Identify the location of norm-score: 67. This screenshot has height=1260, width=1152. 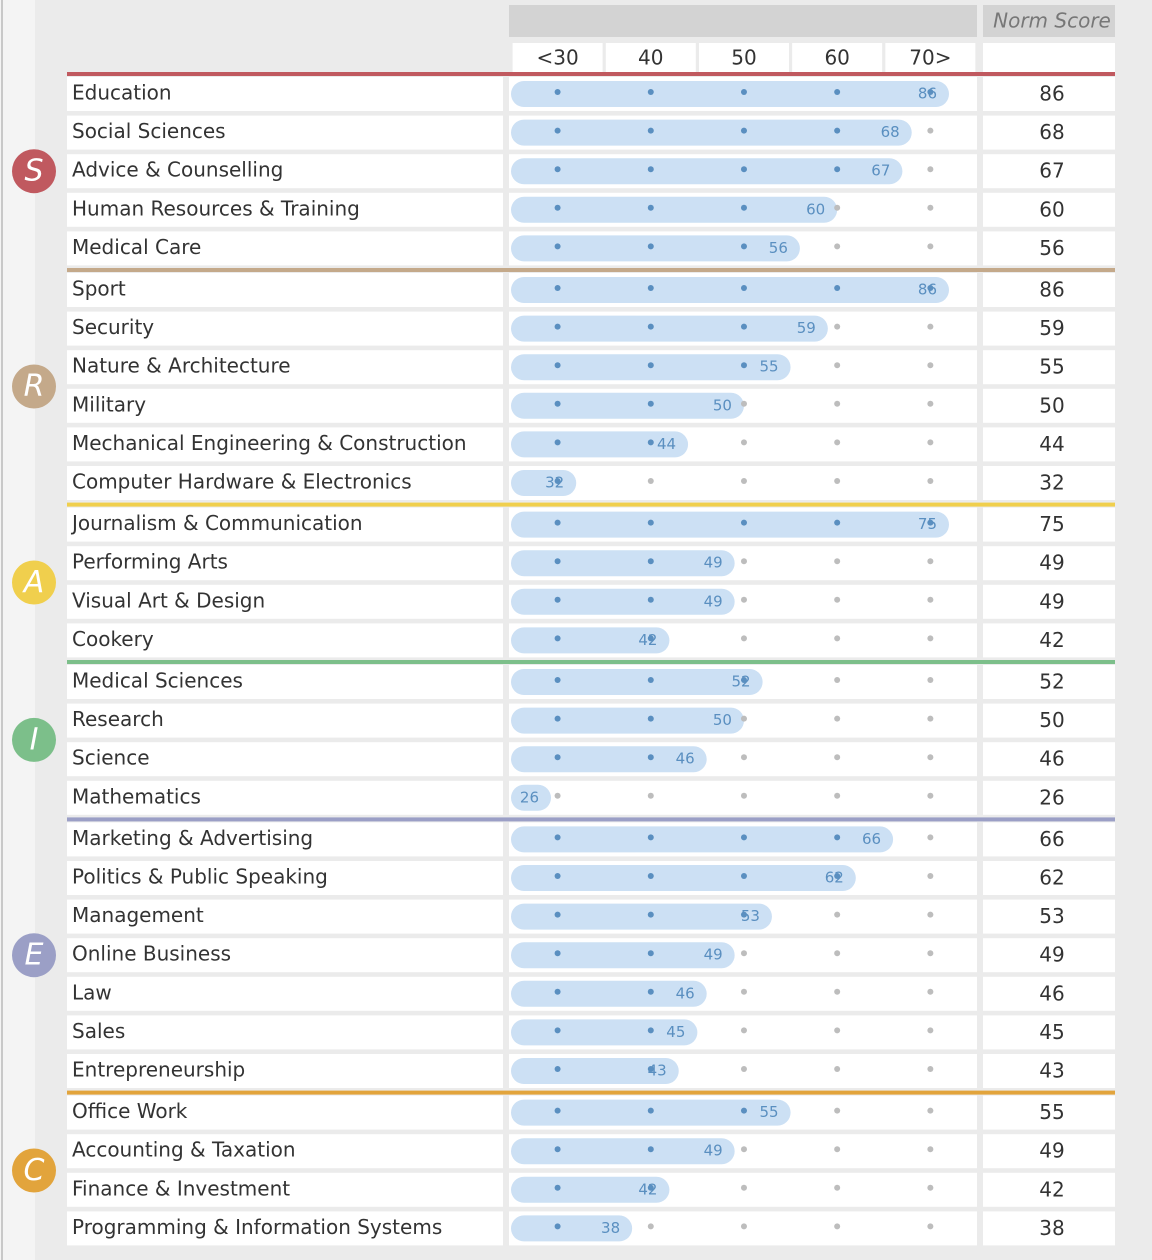
(1051, 171).